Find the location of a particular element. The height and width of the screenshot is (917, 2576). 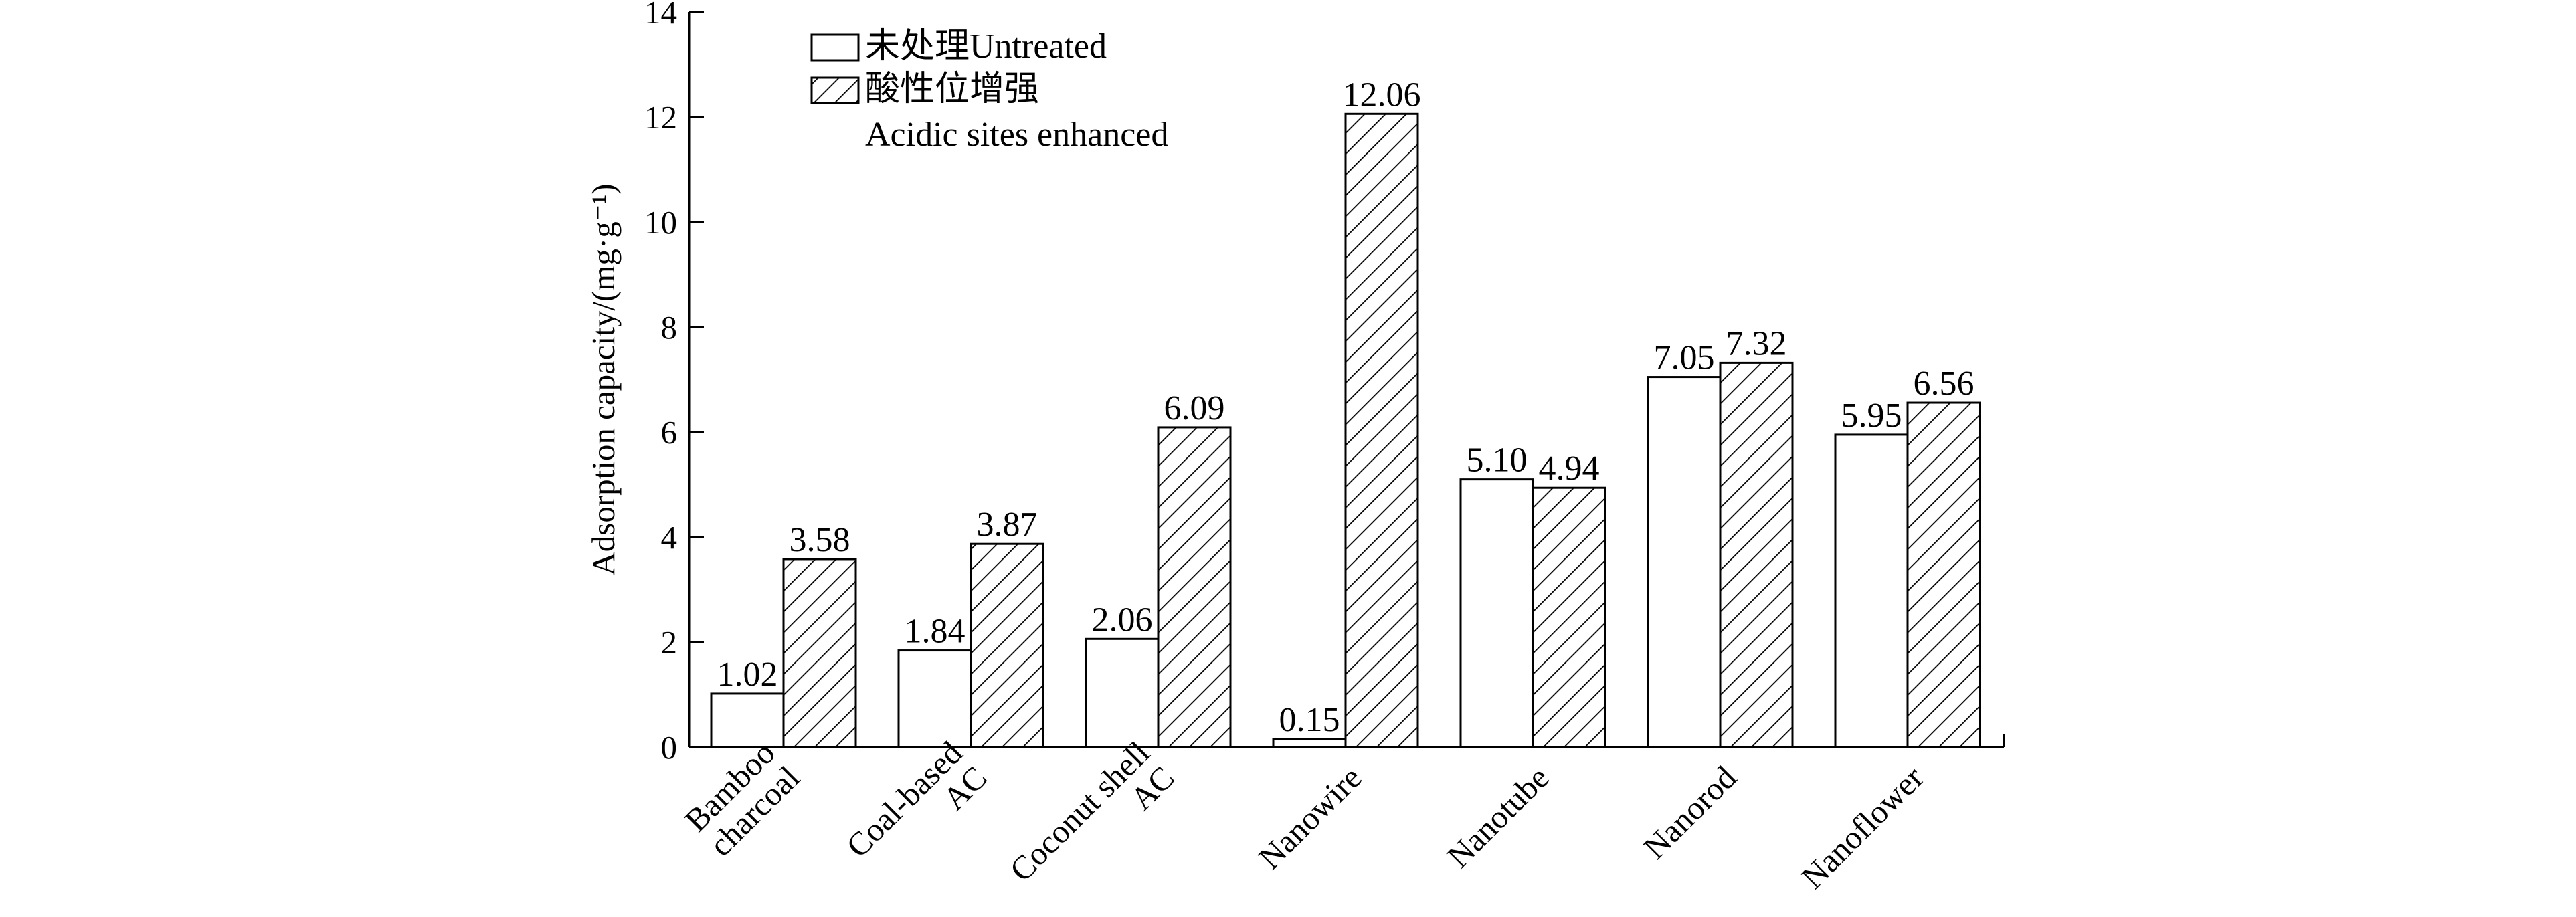

y-tick-label: 10 is located at coordinates (660, 222).